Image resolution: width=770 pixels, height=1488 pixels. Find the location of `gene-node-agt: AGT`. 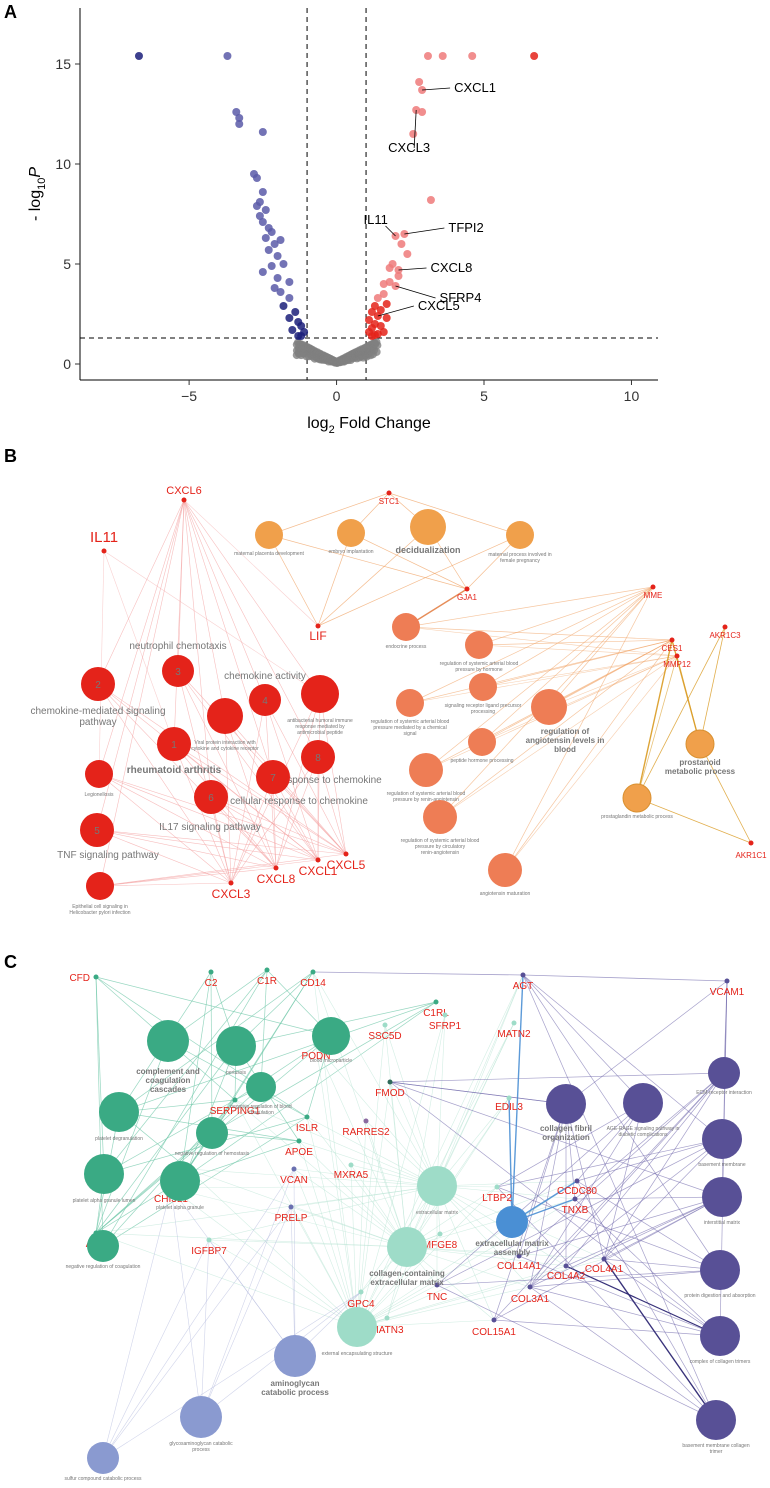

gene-node-agt: AGT is located at coordinates (523, 982).